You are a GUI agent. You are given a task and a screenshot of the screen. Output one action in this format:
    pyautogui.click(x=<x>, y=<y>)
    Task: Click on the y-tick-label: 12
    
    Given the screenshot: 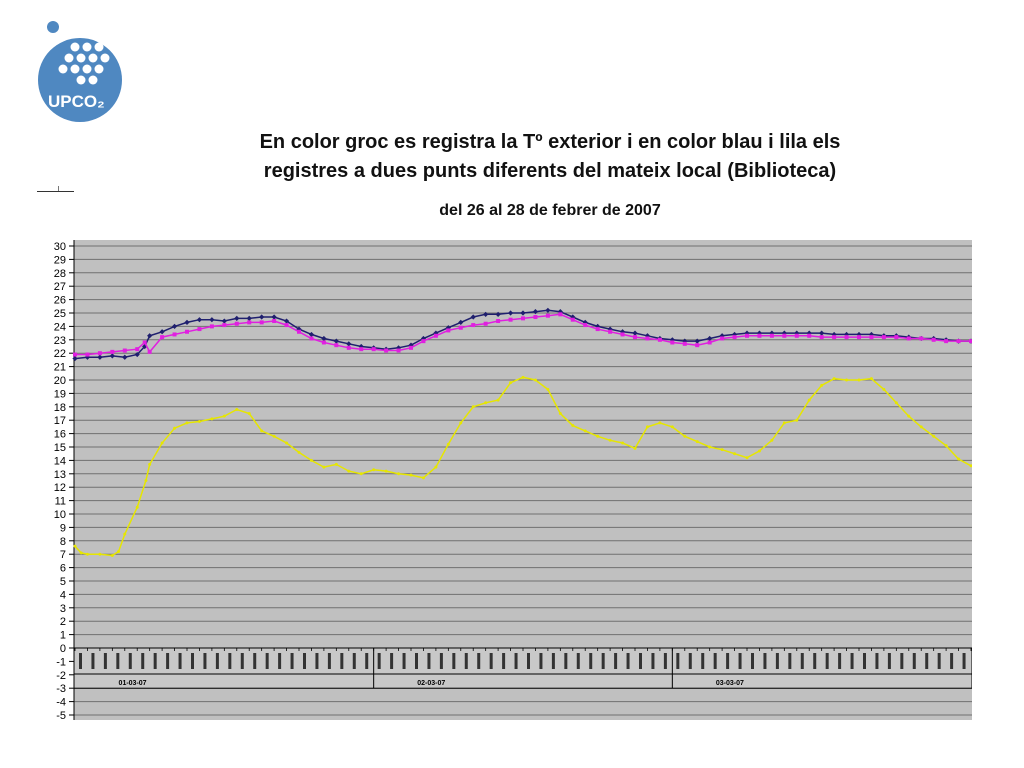 What is the action you would take?
    pyautogui.click(x=60, y=488)
    